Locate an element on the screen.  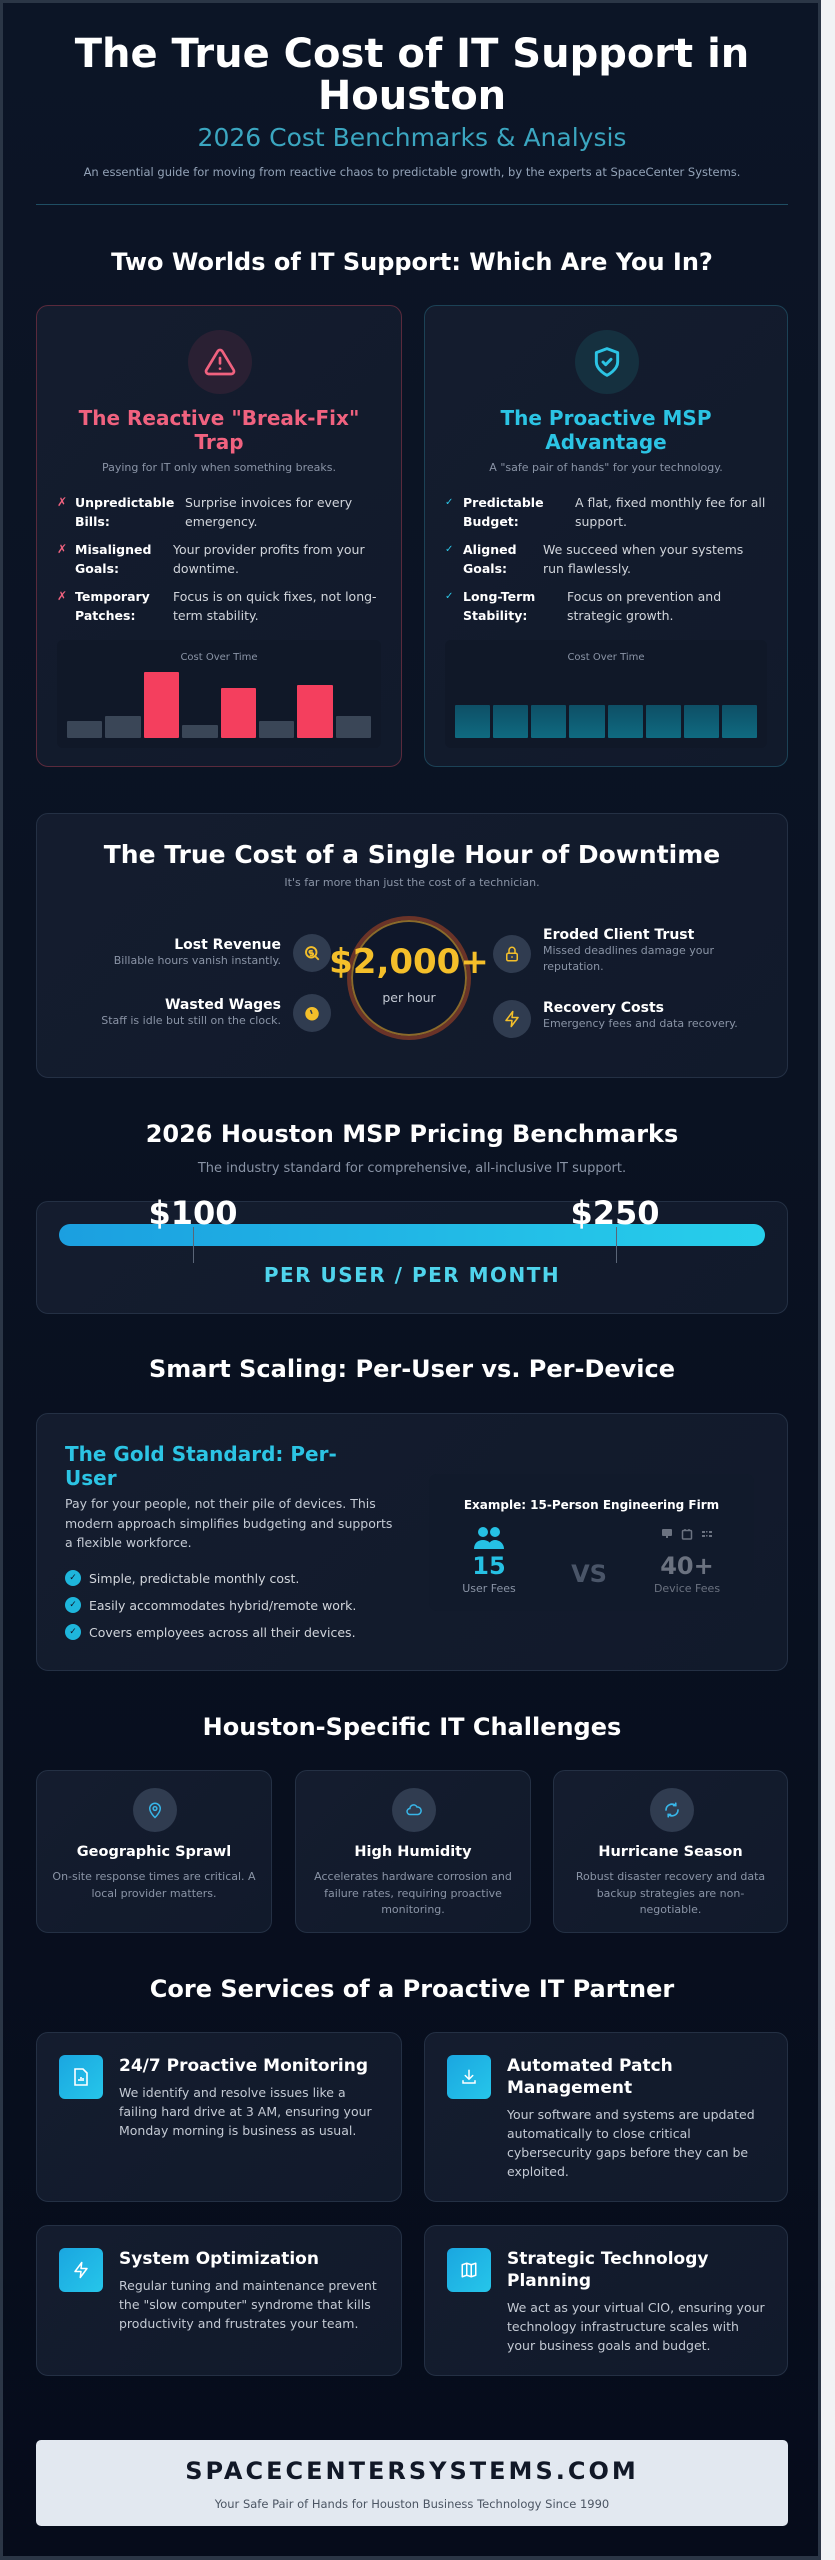
users-group-icon is located at coordinates (489, 1540).